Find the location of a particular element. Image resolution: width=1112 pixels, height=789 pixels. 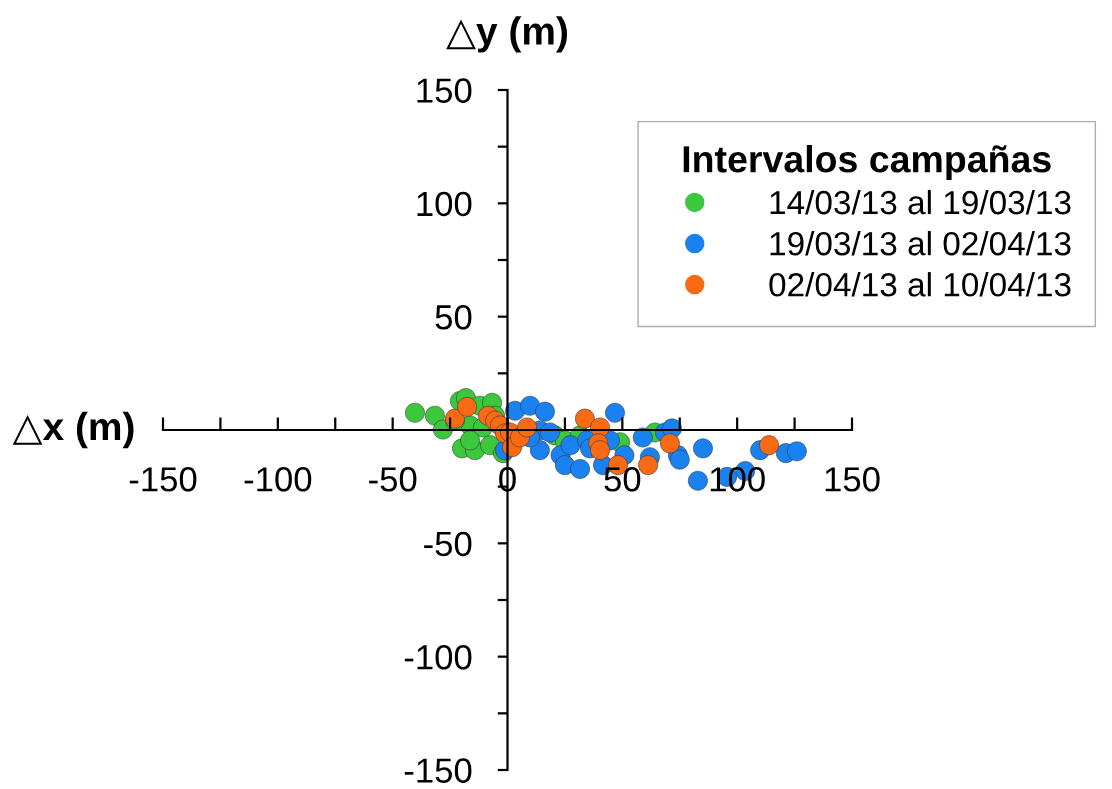

y-axis-title: △y (m) is located at coordinates (506, 34).